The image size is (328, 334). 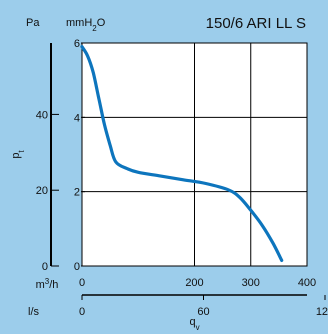 I want to click on x-unit-secondary: l/s, so click(x=34, y=312).